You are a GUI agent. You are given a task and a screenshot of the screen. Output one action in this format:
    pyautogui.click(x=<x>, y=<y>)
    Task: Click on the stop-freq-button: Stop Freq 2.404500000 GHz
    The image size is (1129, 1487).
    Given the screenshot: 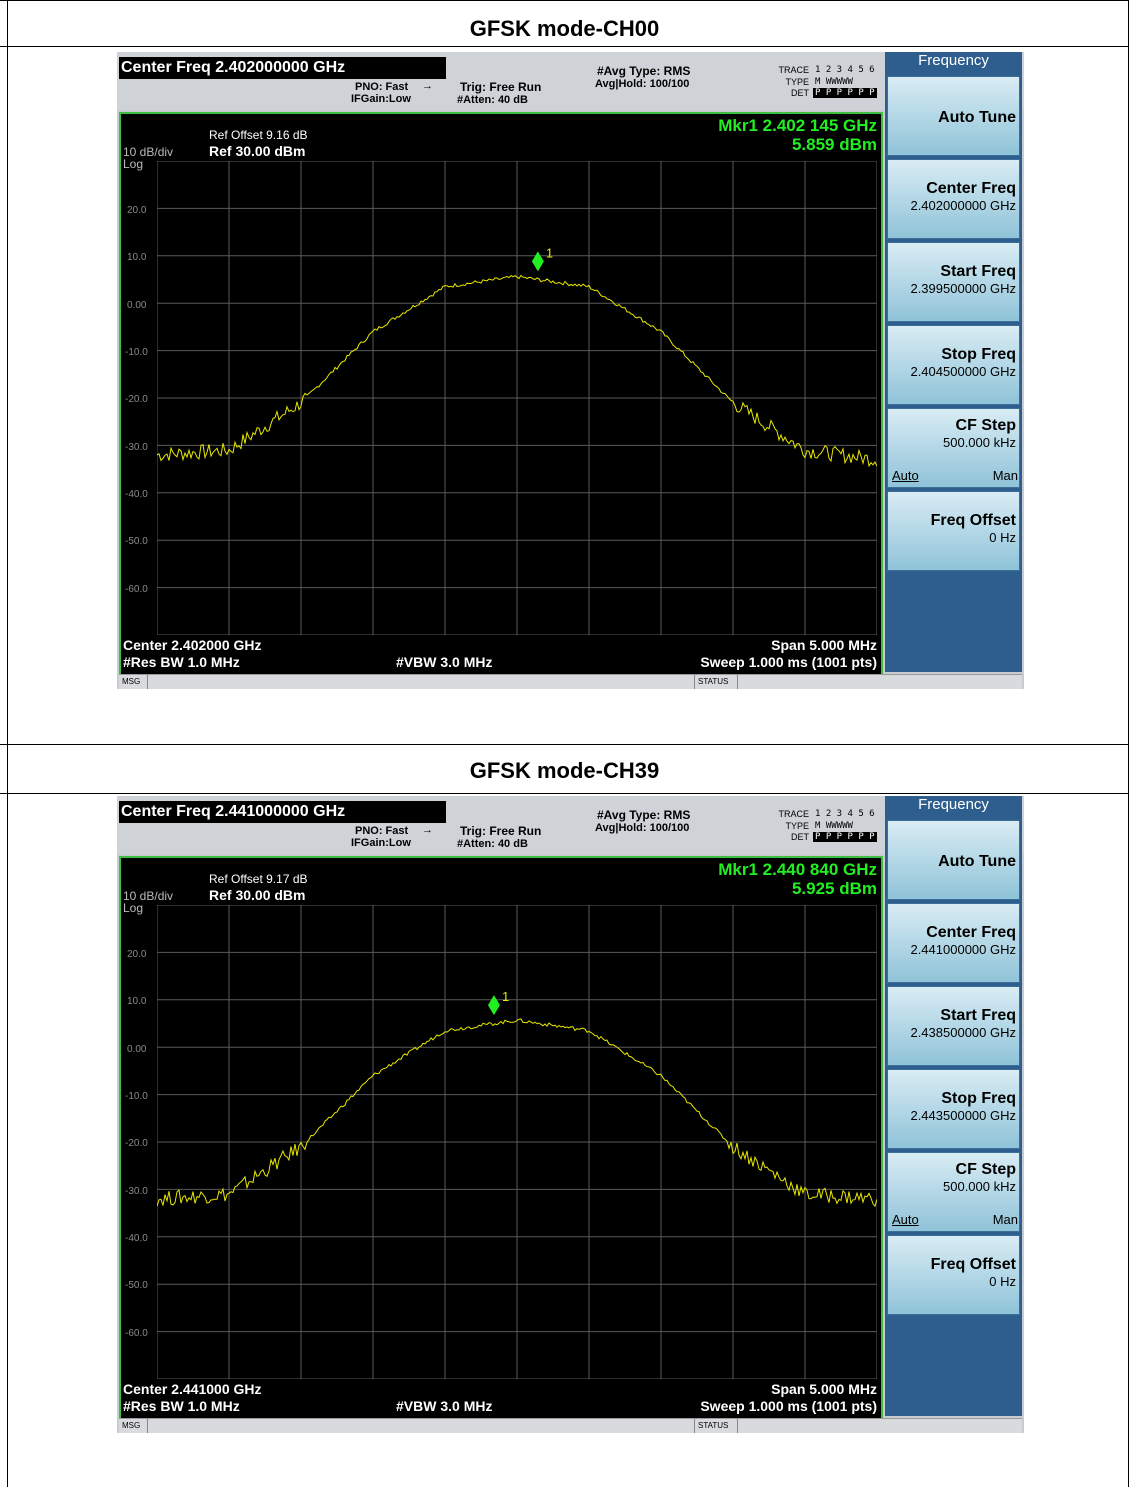 What is the action you would take?
    pyautogui.click(x=953, y=365)
    